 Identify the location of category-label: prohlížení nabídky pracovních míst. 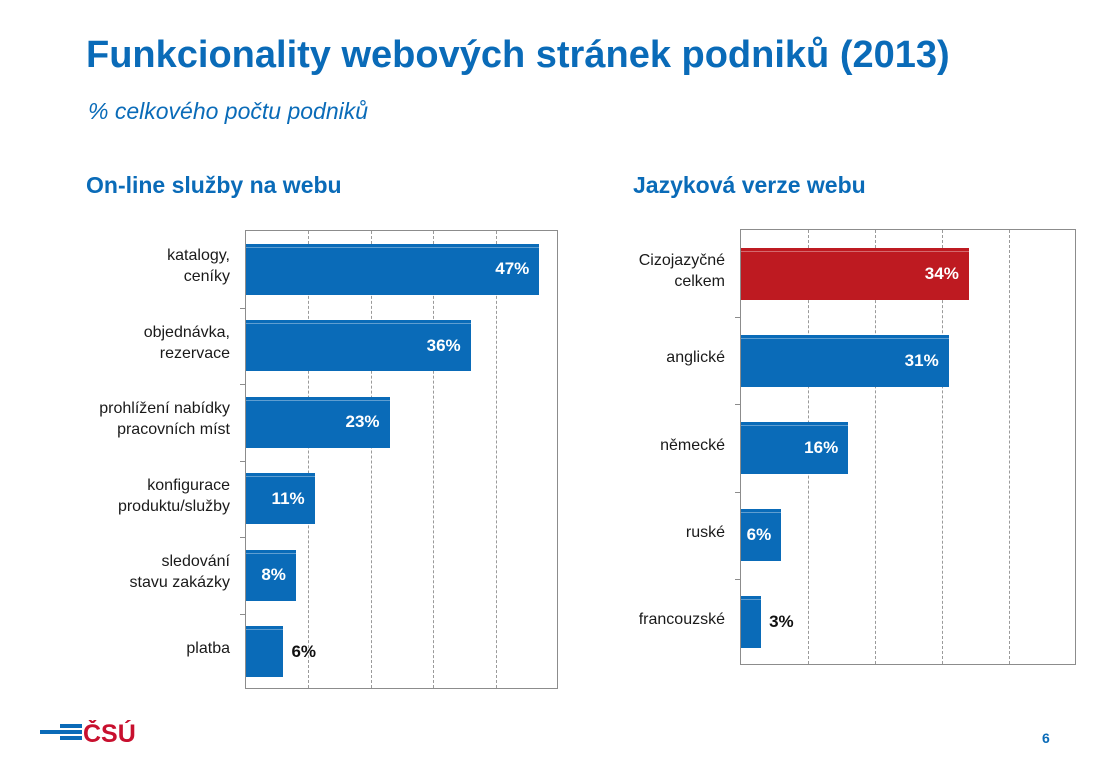
(164, 419).